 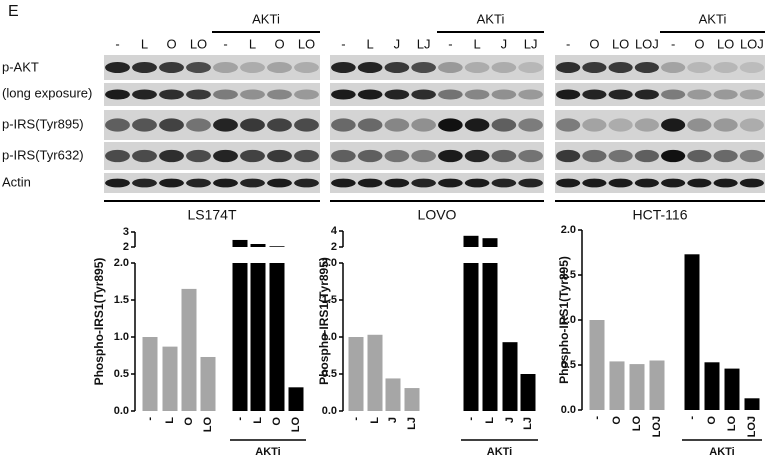 What do you see at coordinates (47, 92) in the screenshot?
I see `row-label: (long exposure)` at bounding box center [47, 92].